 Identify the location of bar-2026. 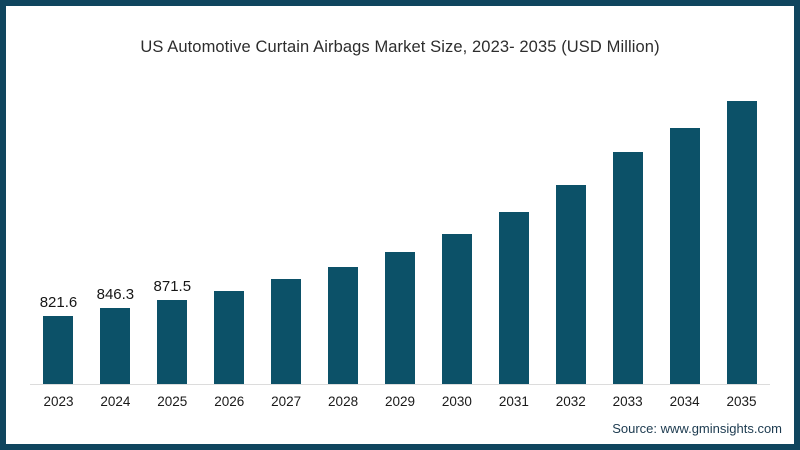
(229, 338).